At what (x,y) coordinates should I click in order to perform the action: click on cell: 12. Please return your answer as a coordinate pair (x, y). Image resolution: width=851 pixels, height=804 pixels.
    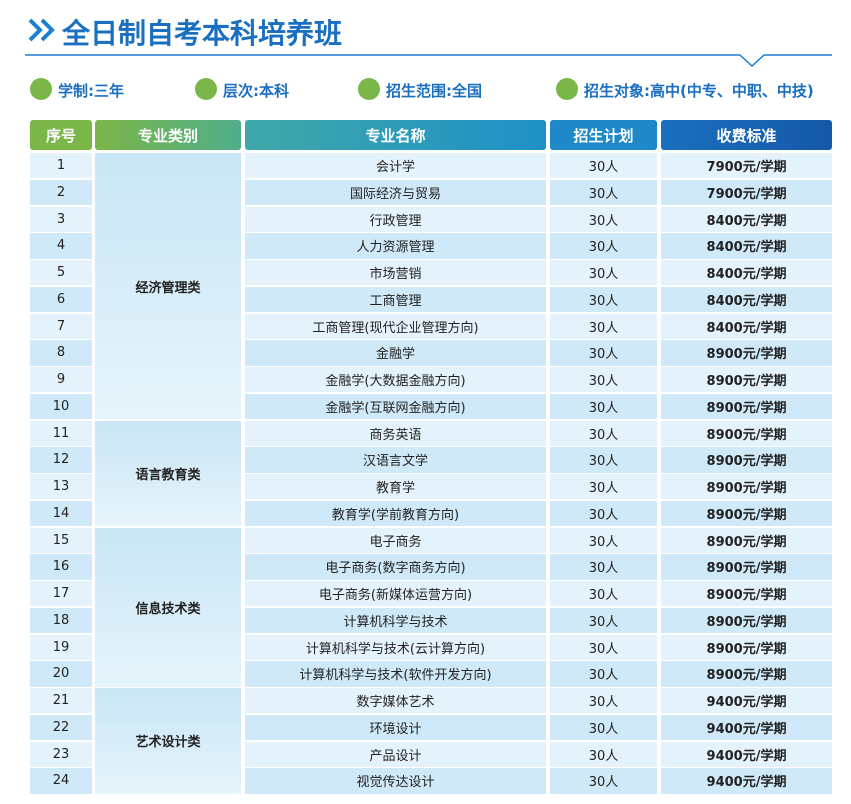
    Looking at the image, I should click on (61, 460).